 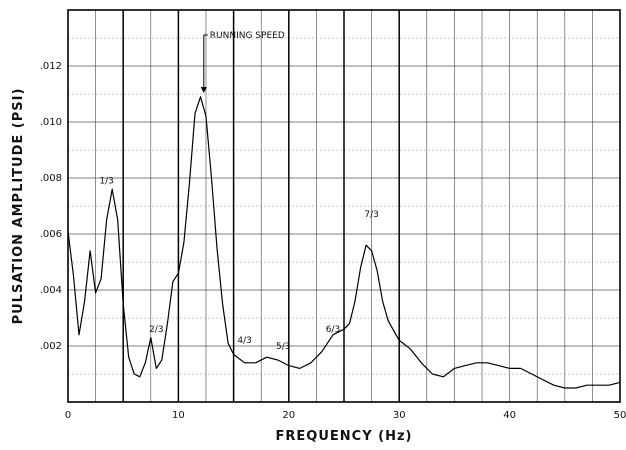 What do you see at coordinates (333, 330) in the screenshot?
I see `annotation-label: 6/3` at bounding box center [333, 330].